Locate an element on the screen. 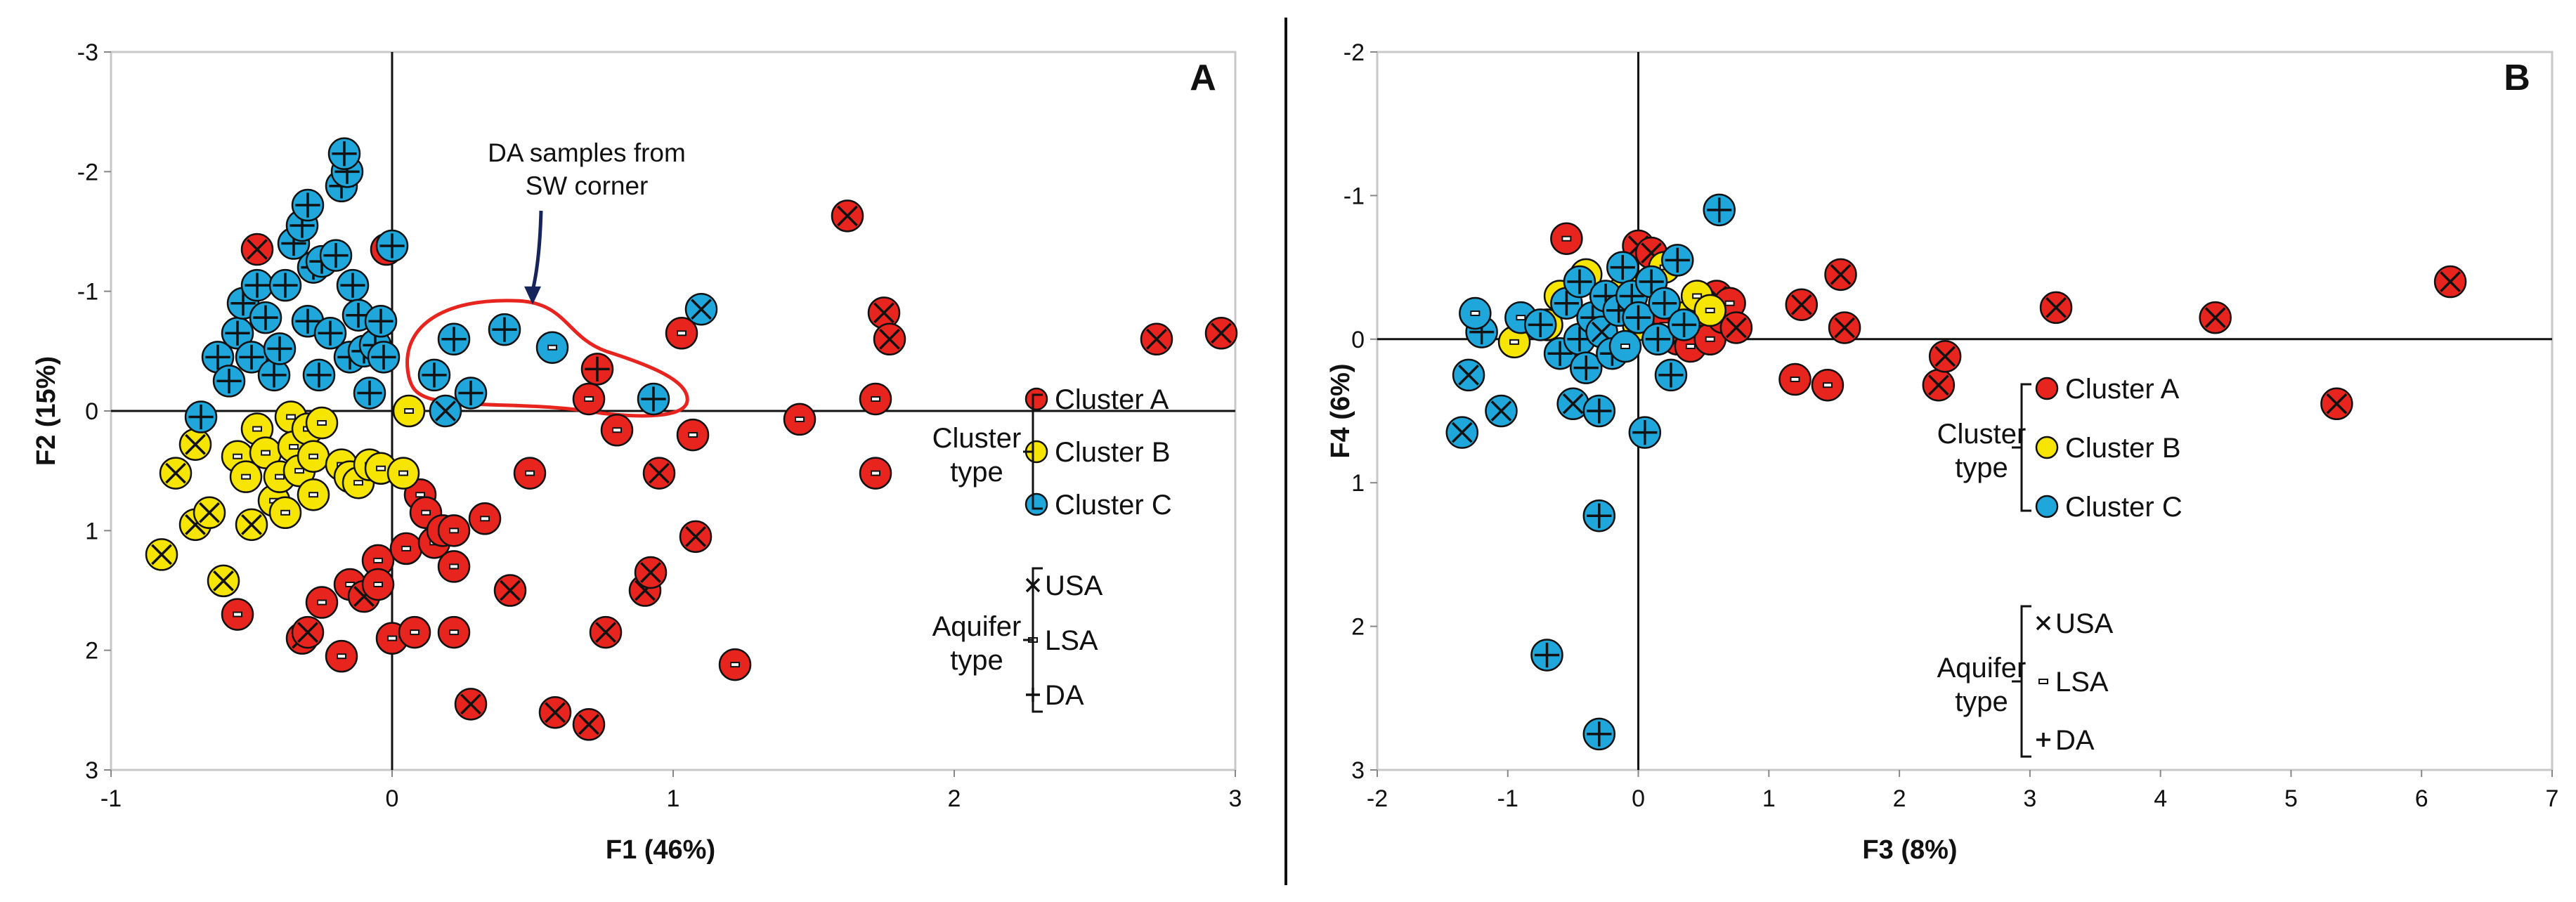 The height and width of the screenshot is (902, 2576). x-tick-label: 0 is located at coordinates (1638, 799).